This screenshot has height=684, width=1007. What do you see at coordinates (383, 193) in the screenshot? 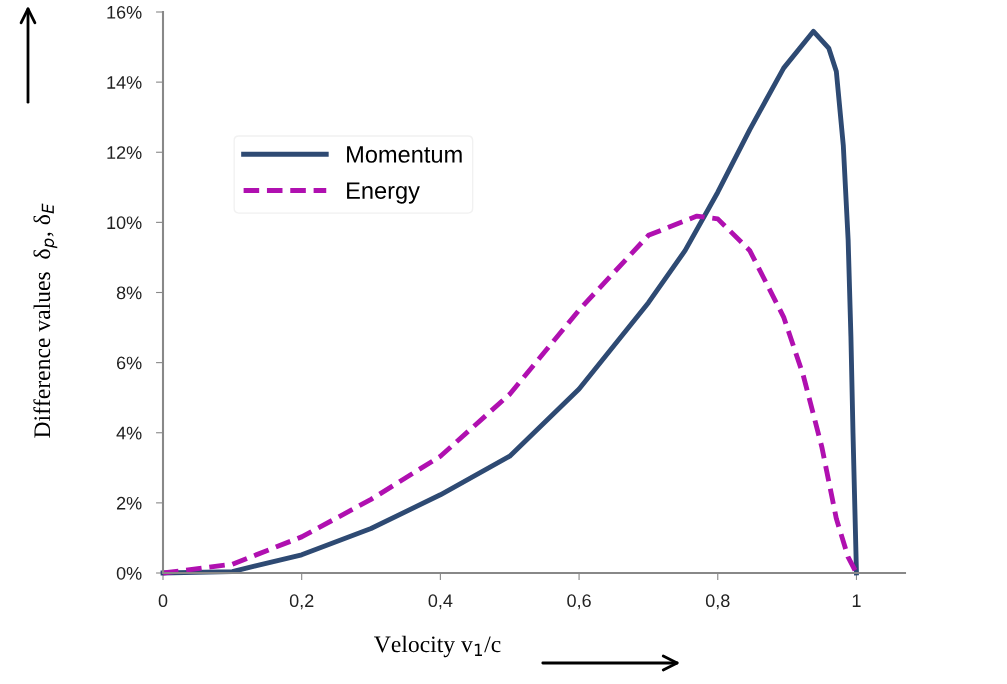
I see `legend-label: Energy` at bounding box center [383, 193].